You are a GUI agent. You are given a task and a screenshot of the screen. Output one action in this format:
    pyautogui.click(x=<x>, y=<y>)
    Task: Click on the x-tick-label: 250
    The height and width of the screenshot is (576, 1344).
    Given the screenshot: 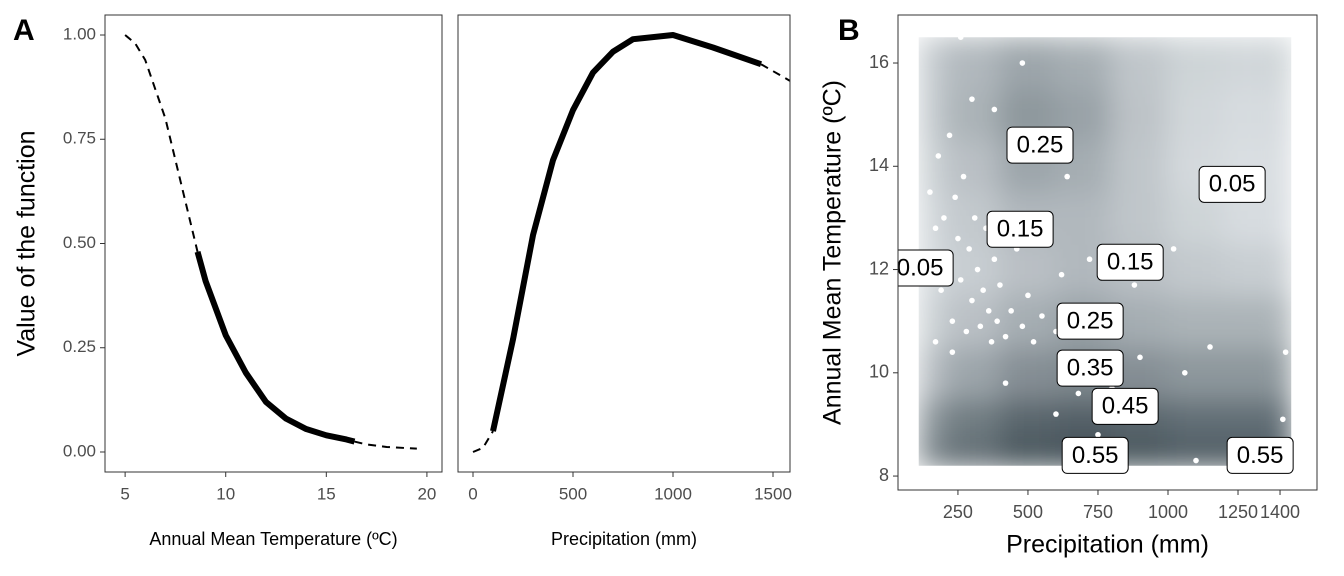 What is the action you would take?
    pyautogui.click(x=958, y=512)
    